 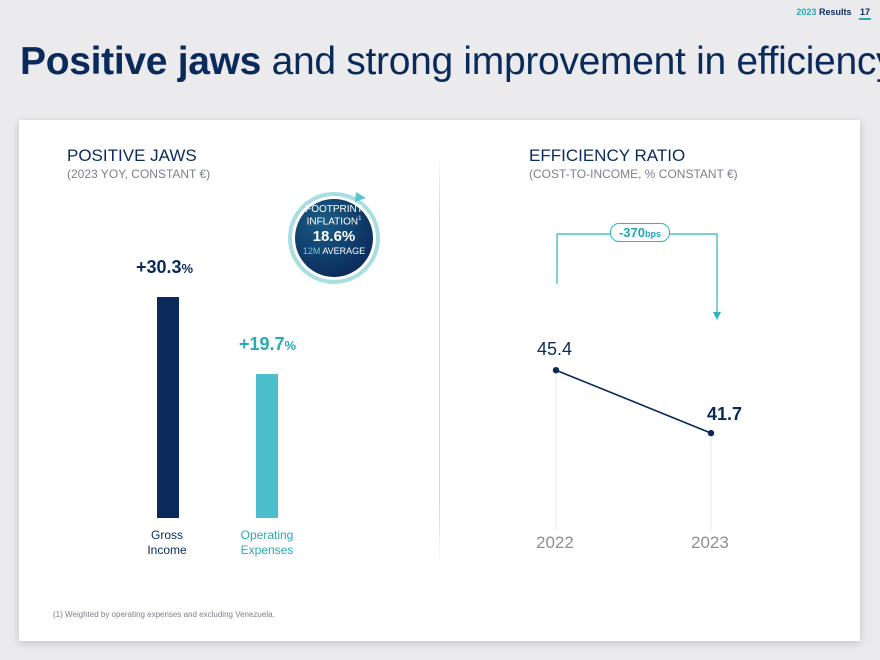 I want to click on point-2022, so click(x=556, y=370).